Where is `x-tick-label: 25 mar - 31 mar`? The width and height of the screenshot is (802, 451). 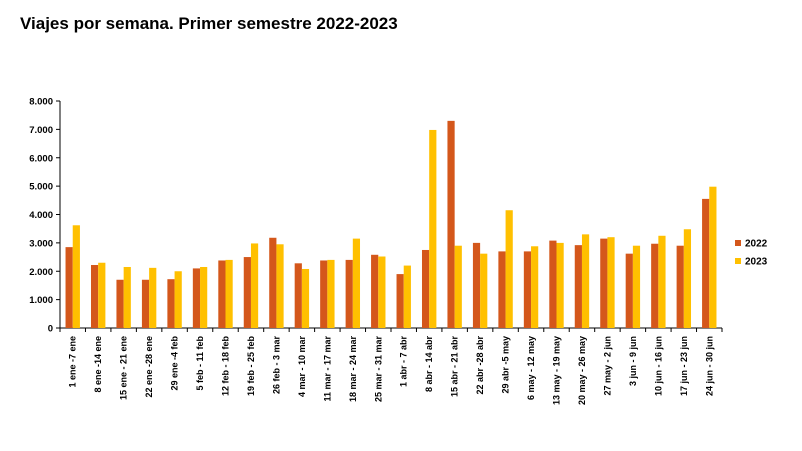 x-tick-label: 25 mar - 31 mar is located at coordinates (378, 369).